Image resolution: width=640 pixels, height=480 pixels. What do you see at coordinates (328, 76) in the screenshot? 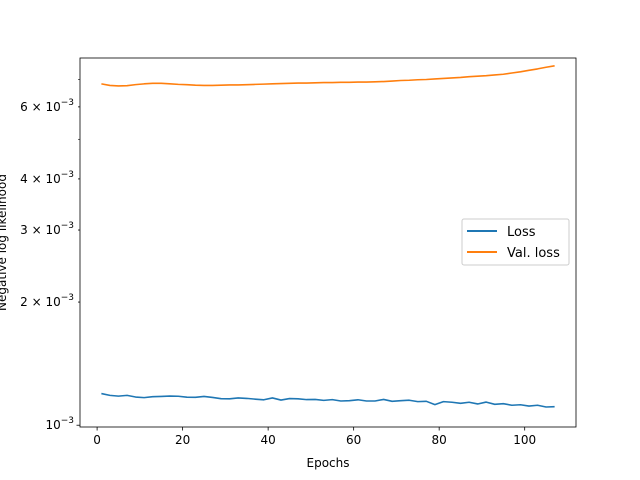
I see `series-line-val-loss` at bounding box center [328, 76].